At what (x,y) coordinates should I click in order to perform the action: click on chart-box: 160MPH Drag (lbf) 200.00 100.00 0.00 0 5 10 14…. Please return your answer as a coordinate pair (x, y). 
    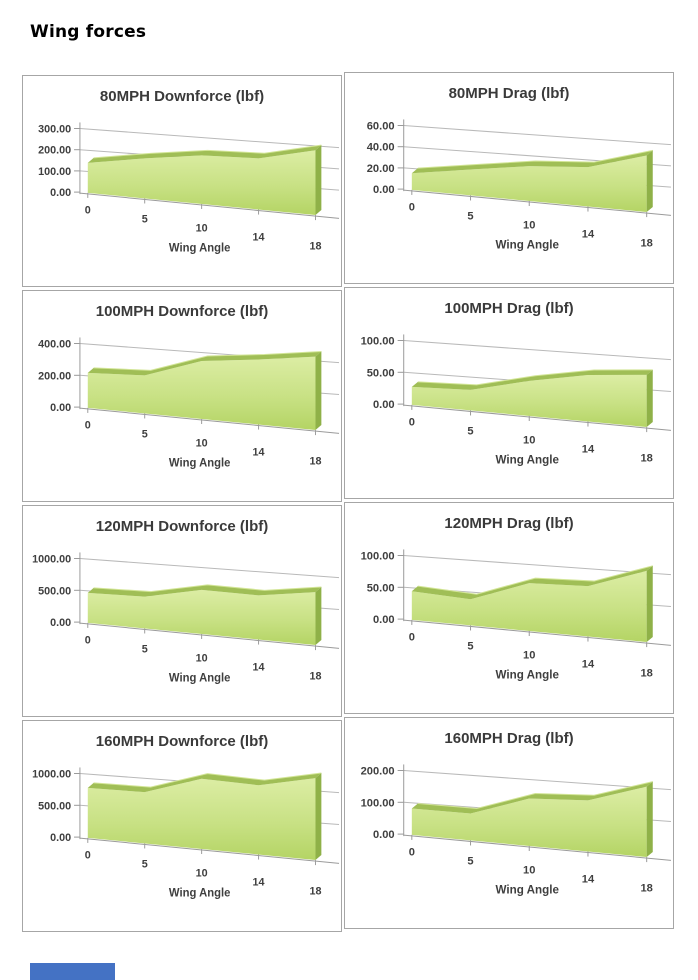
    Looking at the image, I should click on (509, 823).